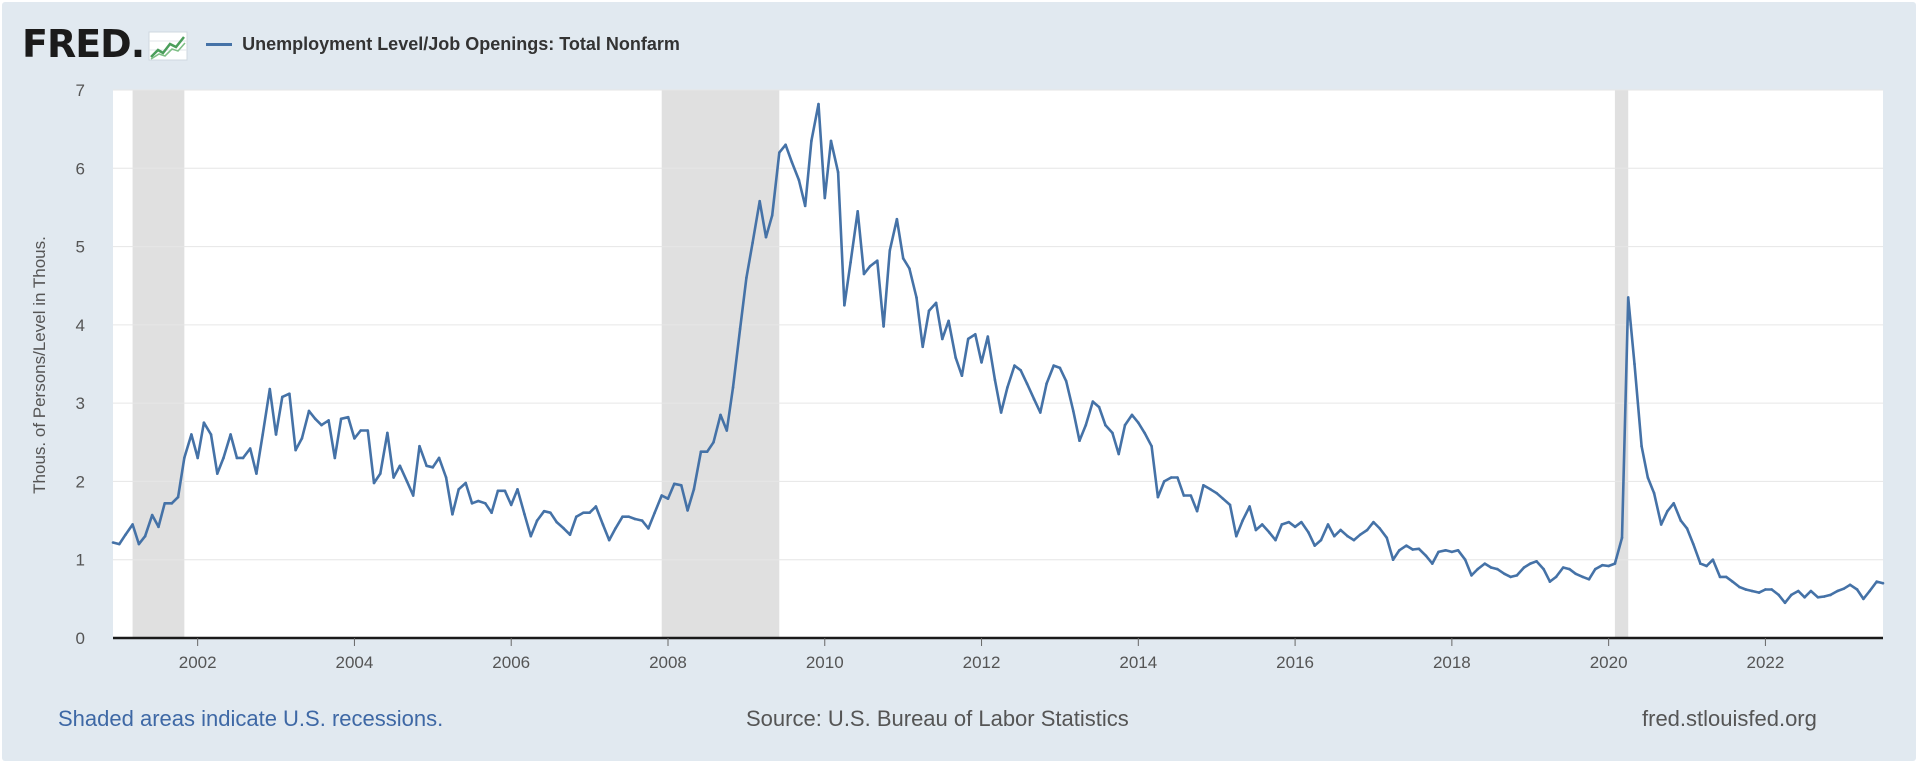 Image resolution: width=1920 pixels, height=765 pixels. Describe the element at coordinates (355, 662) in the screenshot. I see `x-tick-label: 2004` at that location.